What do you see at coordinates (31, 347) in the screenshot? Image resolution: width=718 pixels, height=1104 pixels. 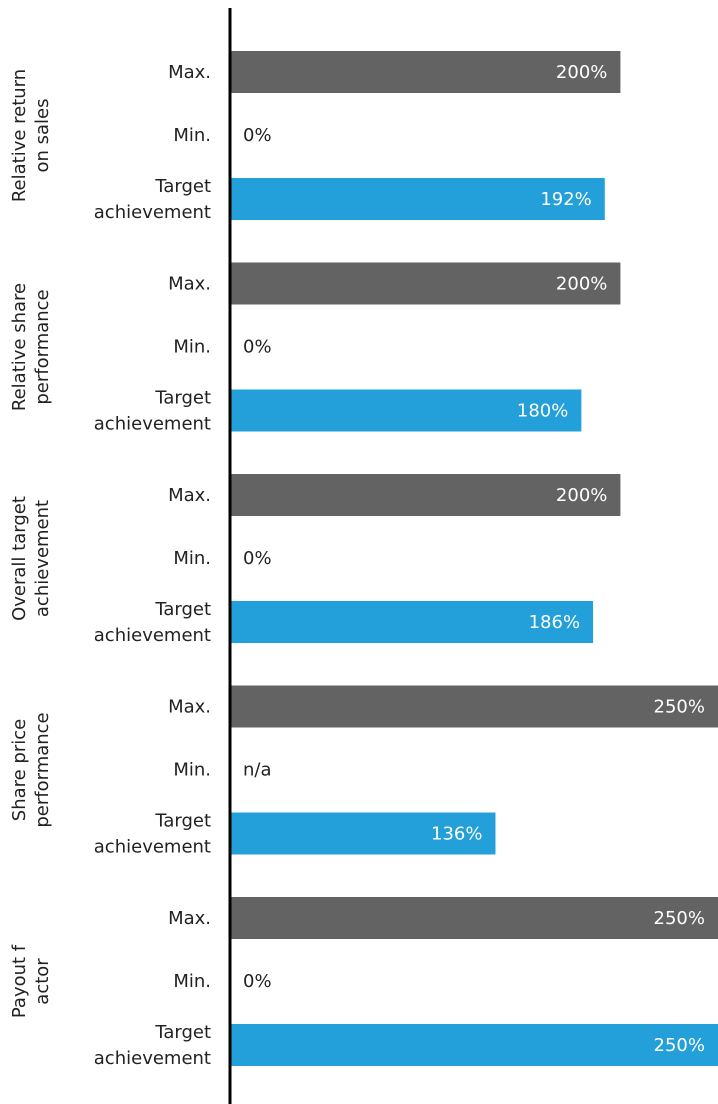 I see `group-label: Relative share performance` at bounding box center [31, 347].